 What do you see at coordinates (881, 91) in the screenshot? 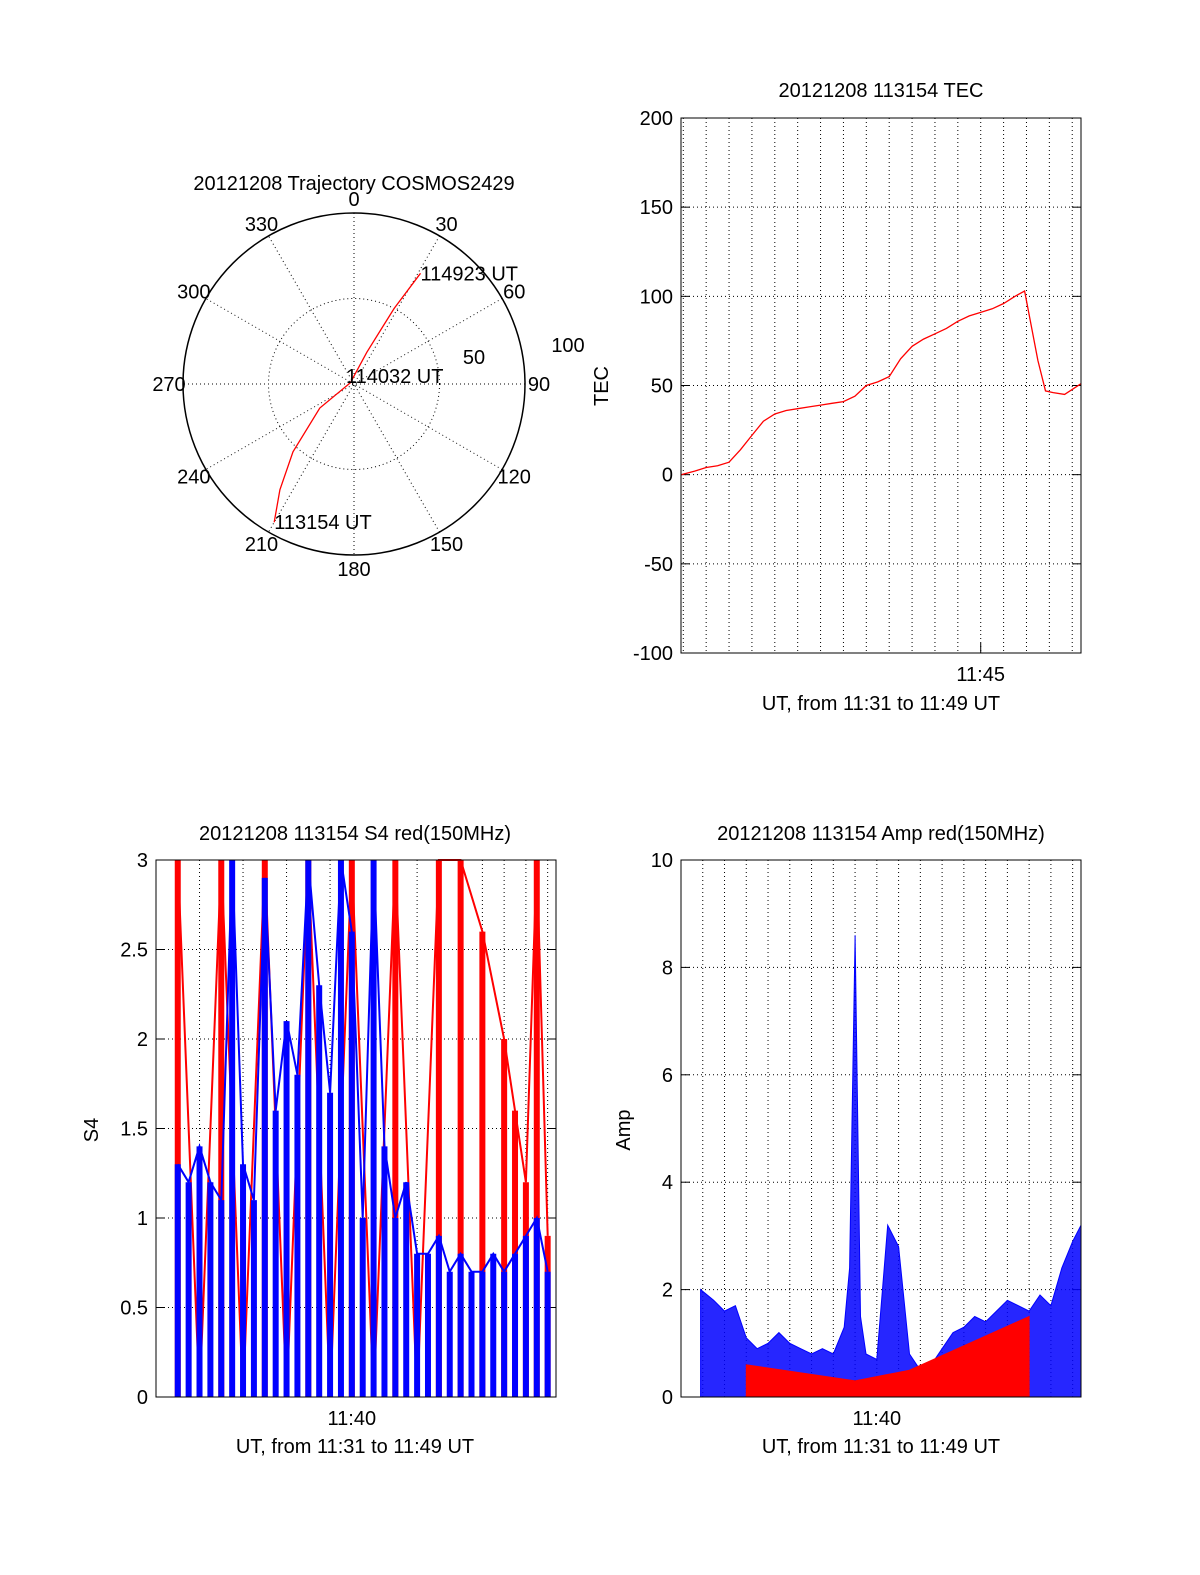
I see `tec-title: 20121208 113154 TEC` at bounding box center [881, 91].